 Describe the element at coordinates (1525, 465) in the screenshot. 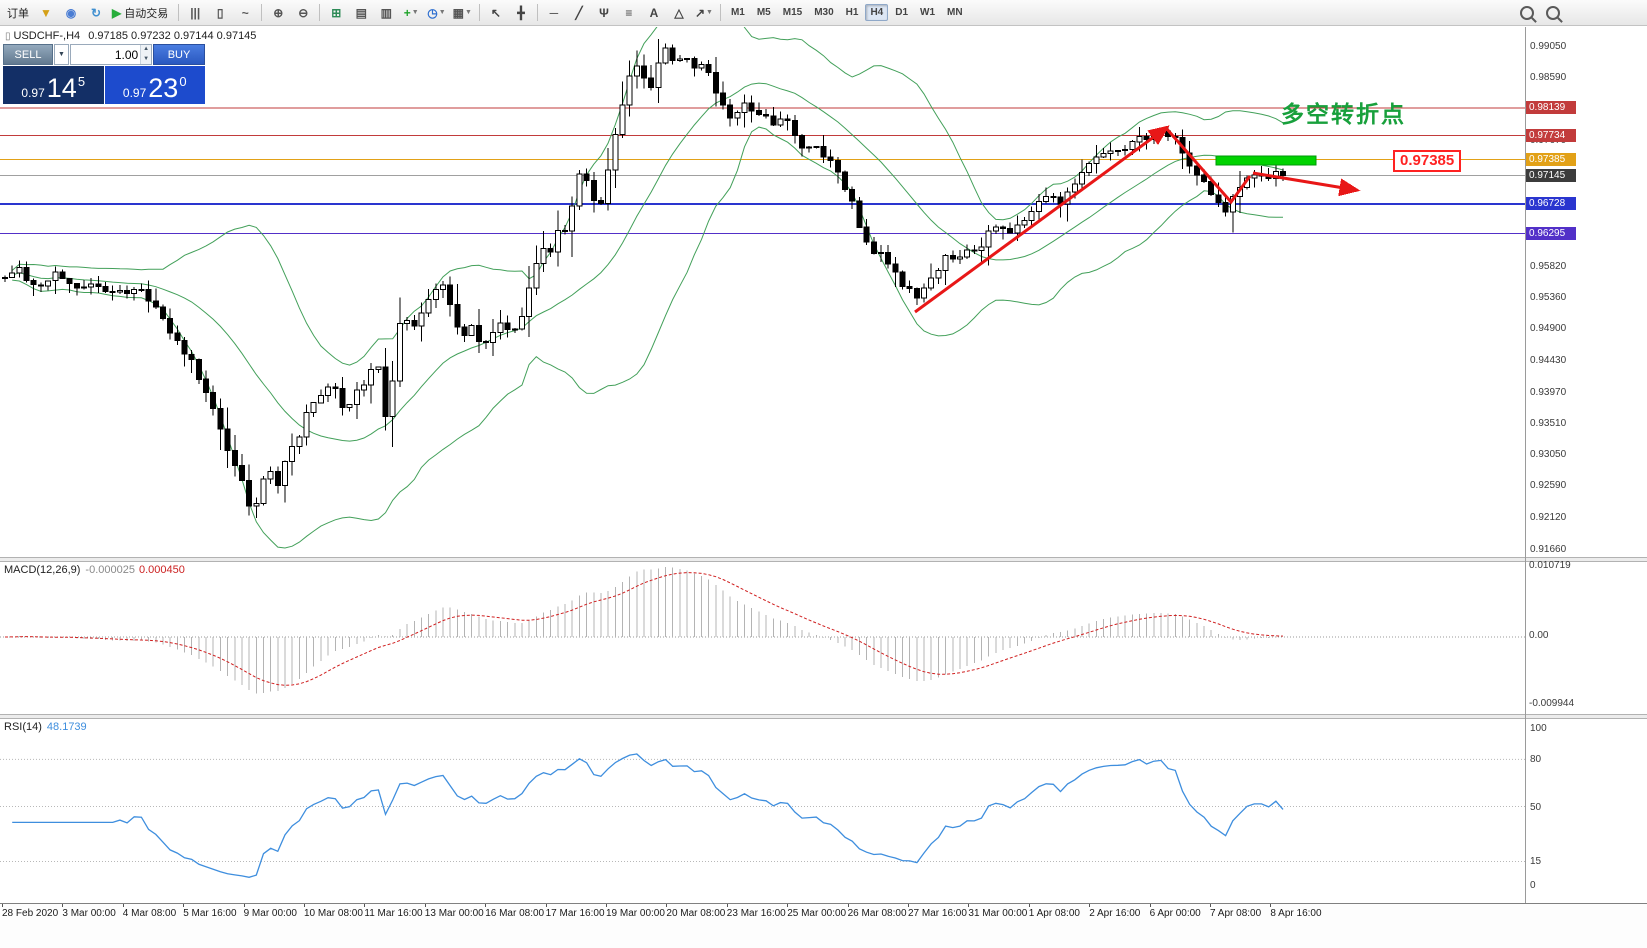

I see `price-scale-border` at that location.